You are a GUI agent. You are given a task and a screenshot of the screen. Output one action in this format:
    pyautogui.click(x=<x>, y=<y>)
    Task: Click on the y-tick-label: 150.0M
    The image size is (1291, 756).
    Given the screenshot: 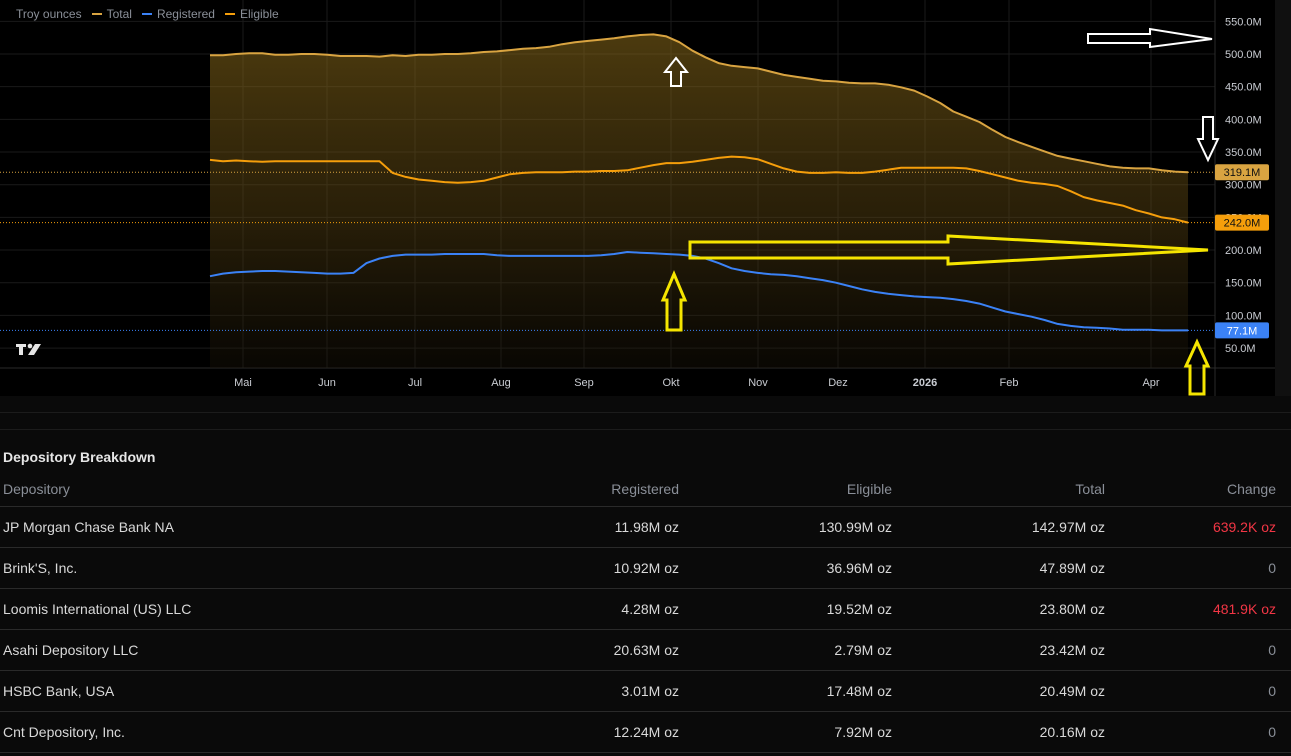 What is the action you would take?
    pyautogui.click(x=1243, y=284)
    